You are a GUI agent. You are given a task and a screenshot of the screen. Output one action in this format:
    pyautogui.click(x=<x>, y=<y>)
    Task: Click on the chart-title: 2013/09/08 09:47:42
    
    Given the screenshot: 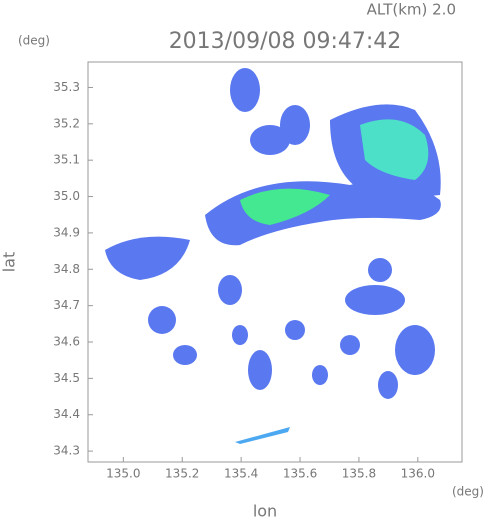 What is the action you would take?
    pyautogui.click(x=285, y=41)
    